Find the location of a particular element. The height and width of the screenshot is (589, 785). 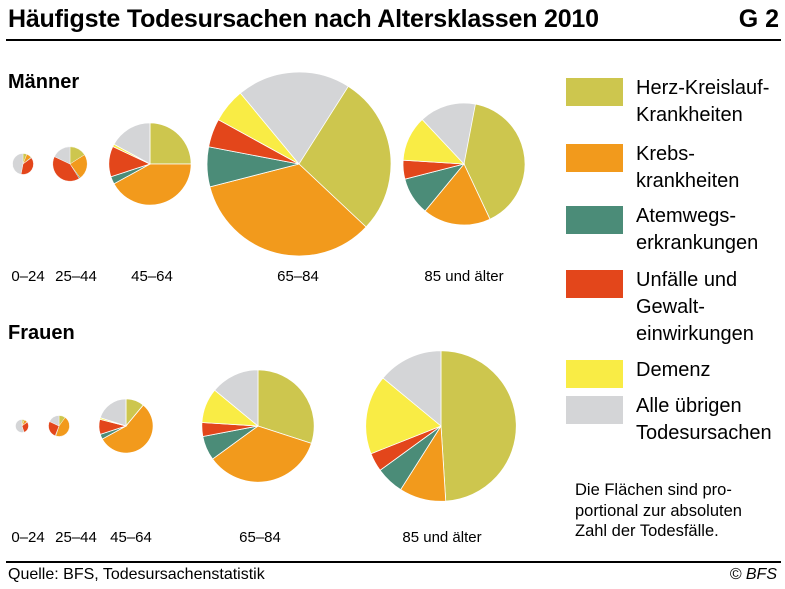

pie-slice-men-0-other is located at coordinates (18, 164).